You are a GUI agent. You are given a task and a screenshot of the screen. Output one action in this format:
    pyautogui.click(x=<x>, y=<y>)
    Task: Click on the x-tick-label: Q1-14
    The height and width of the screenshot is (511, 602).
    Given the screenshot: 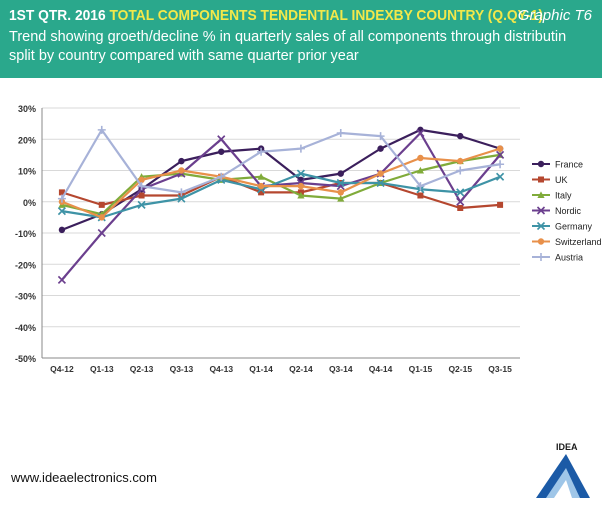 What is the action you would take?
    pyautogui.click(x=261, y=369)
    